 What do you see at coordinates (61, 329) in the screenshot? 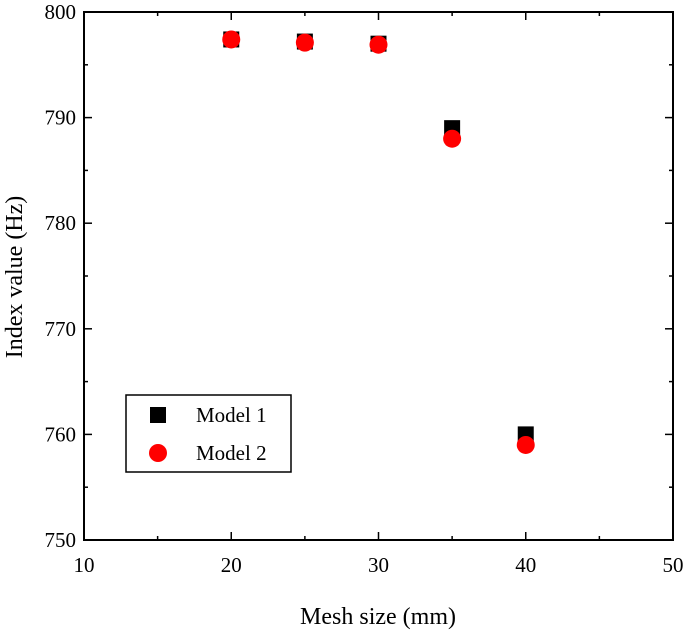
I see `y-tick-label: 770` at bounding box center [61, 329].